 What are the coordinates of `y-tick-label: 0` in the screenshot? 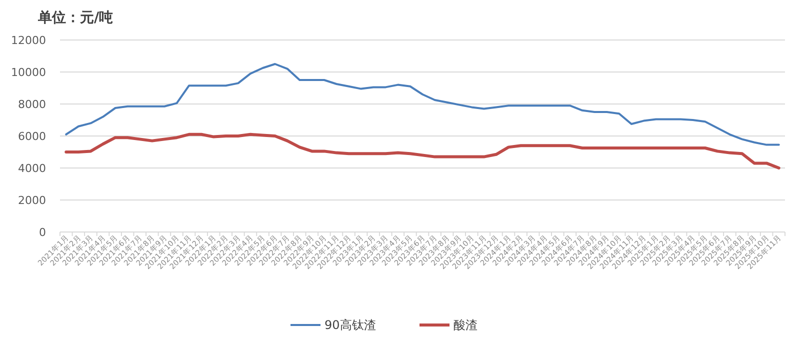 It's located at (42, 232).